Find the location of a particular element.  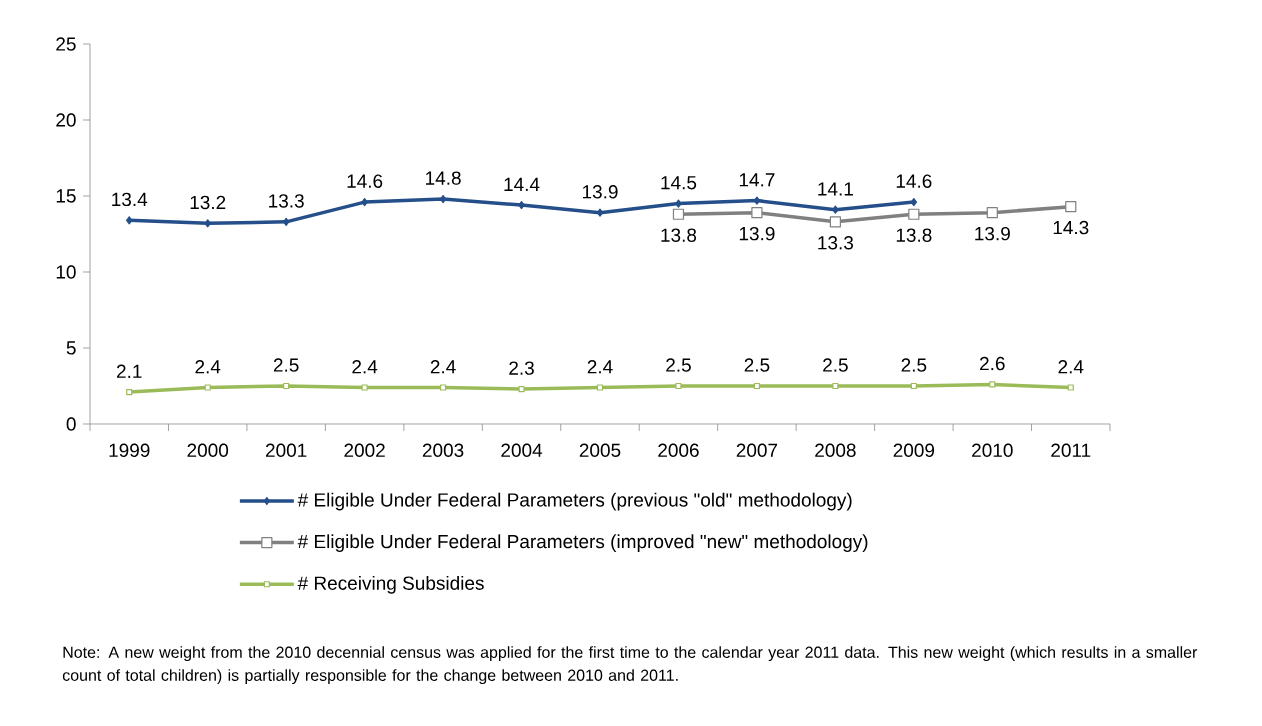

x-tick-label: 2004 is located at coordinates (522, 450).